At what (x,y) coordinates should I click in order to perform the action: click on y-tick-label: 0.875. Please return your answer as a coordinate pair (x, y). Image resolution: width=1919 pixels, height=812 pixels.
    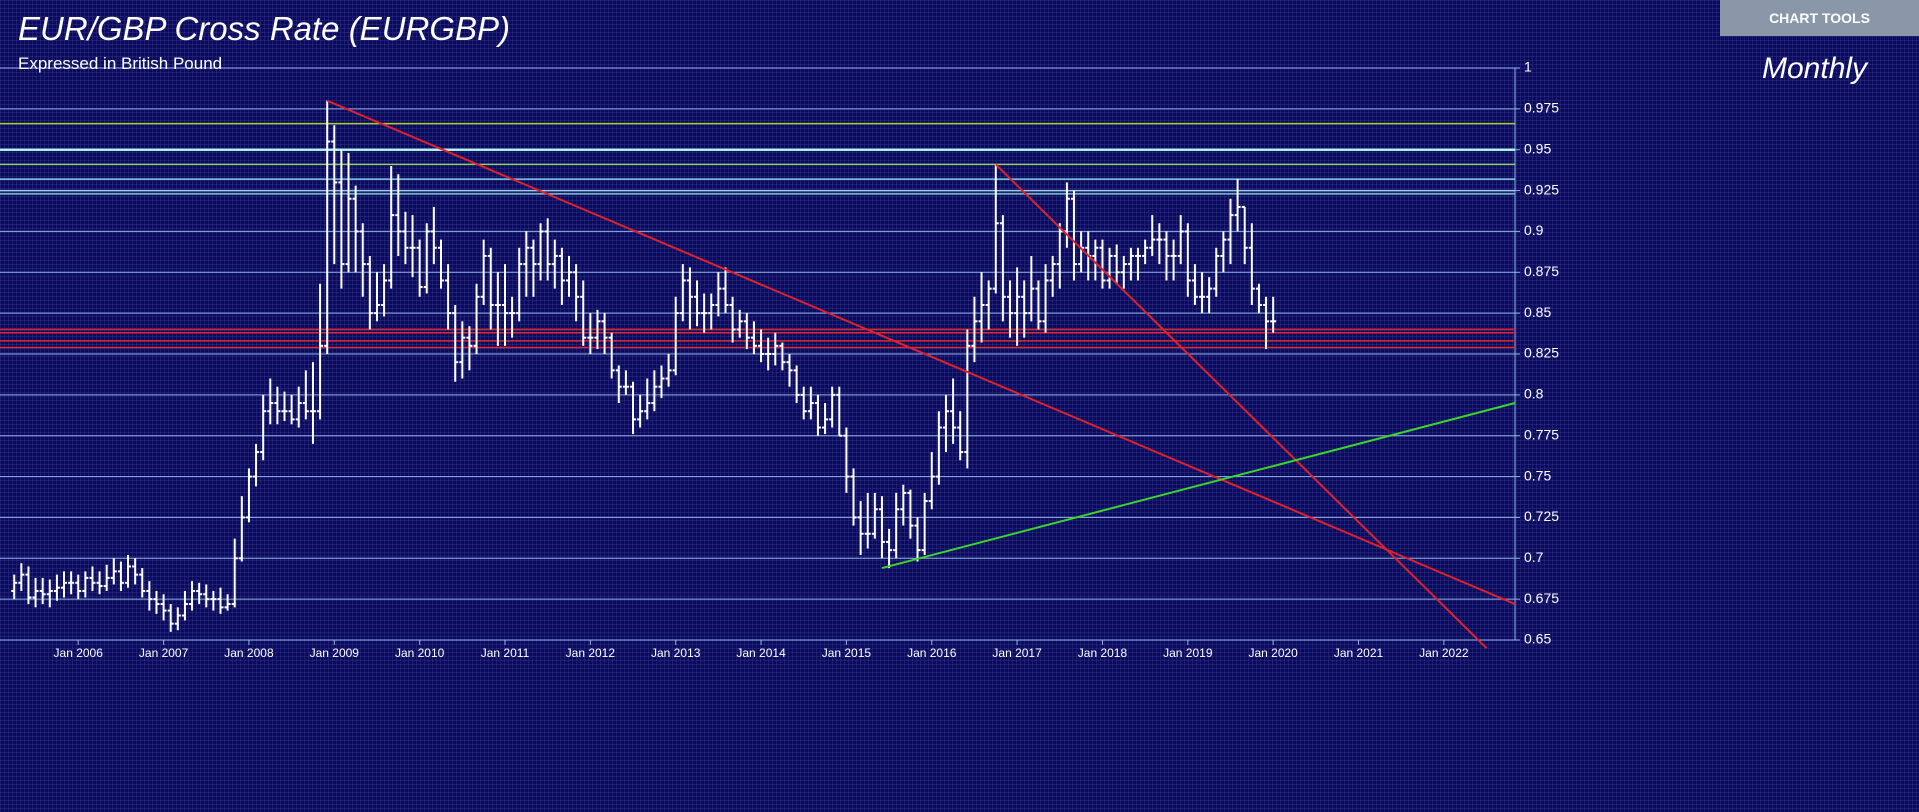
    Looking at the image, I should click on (1541, 271).